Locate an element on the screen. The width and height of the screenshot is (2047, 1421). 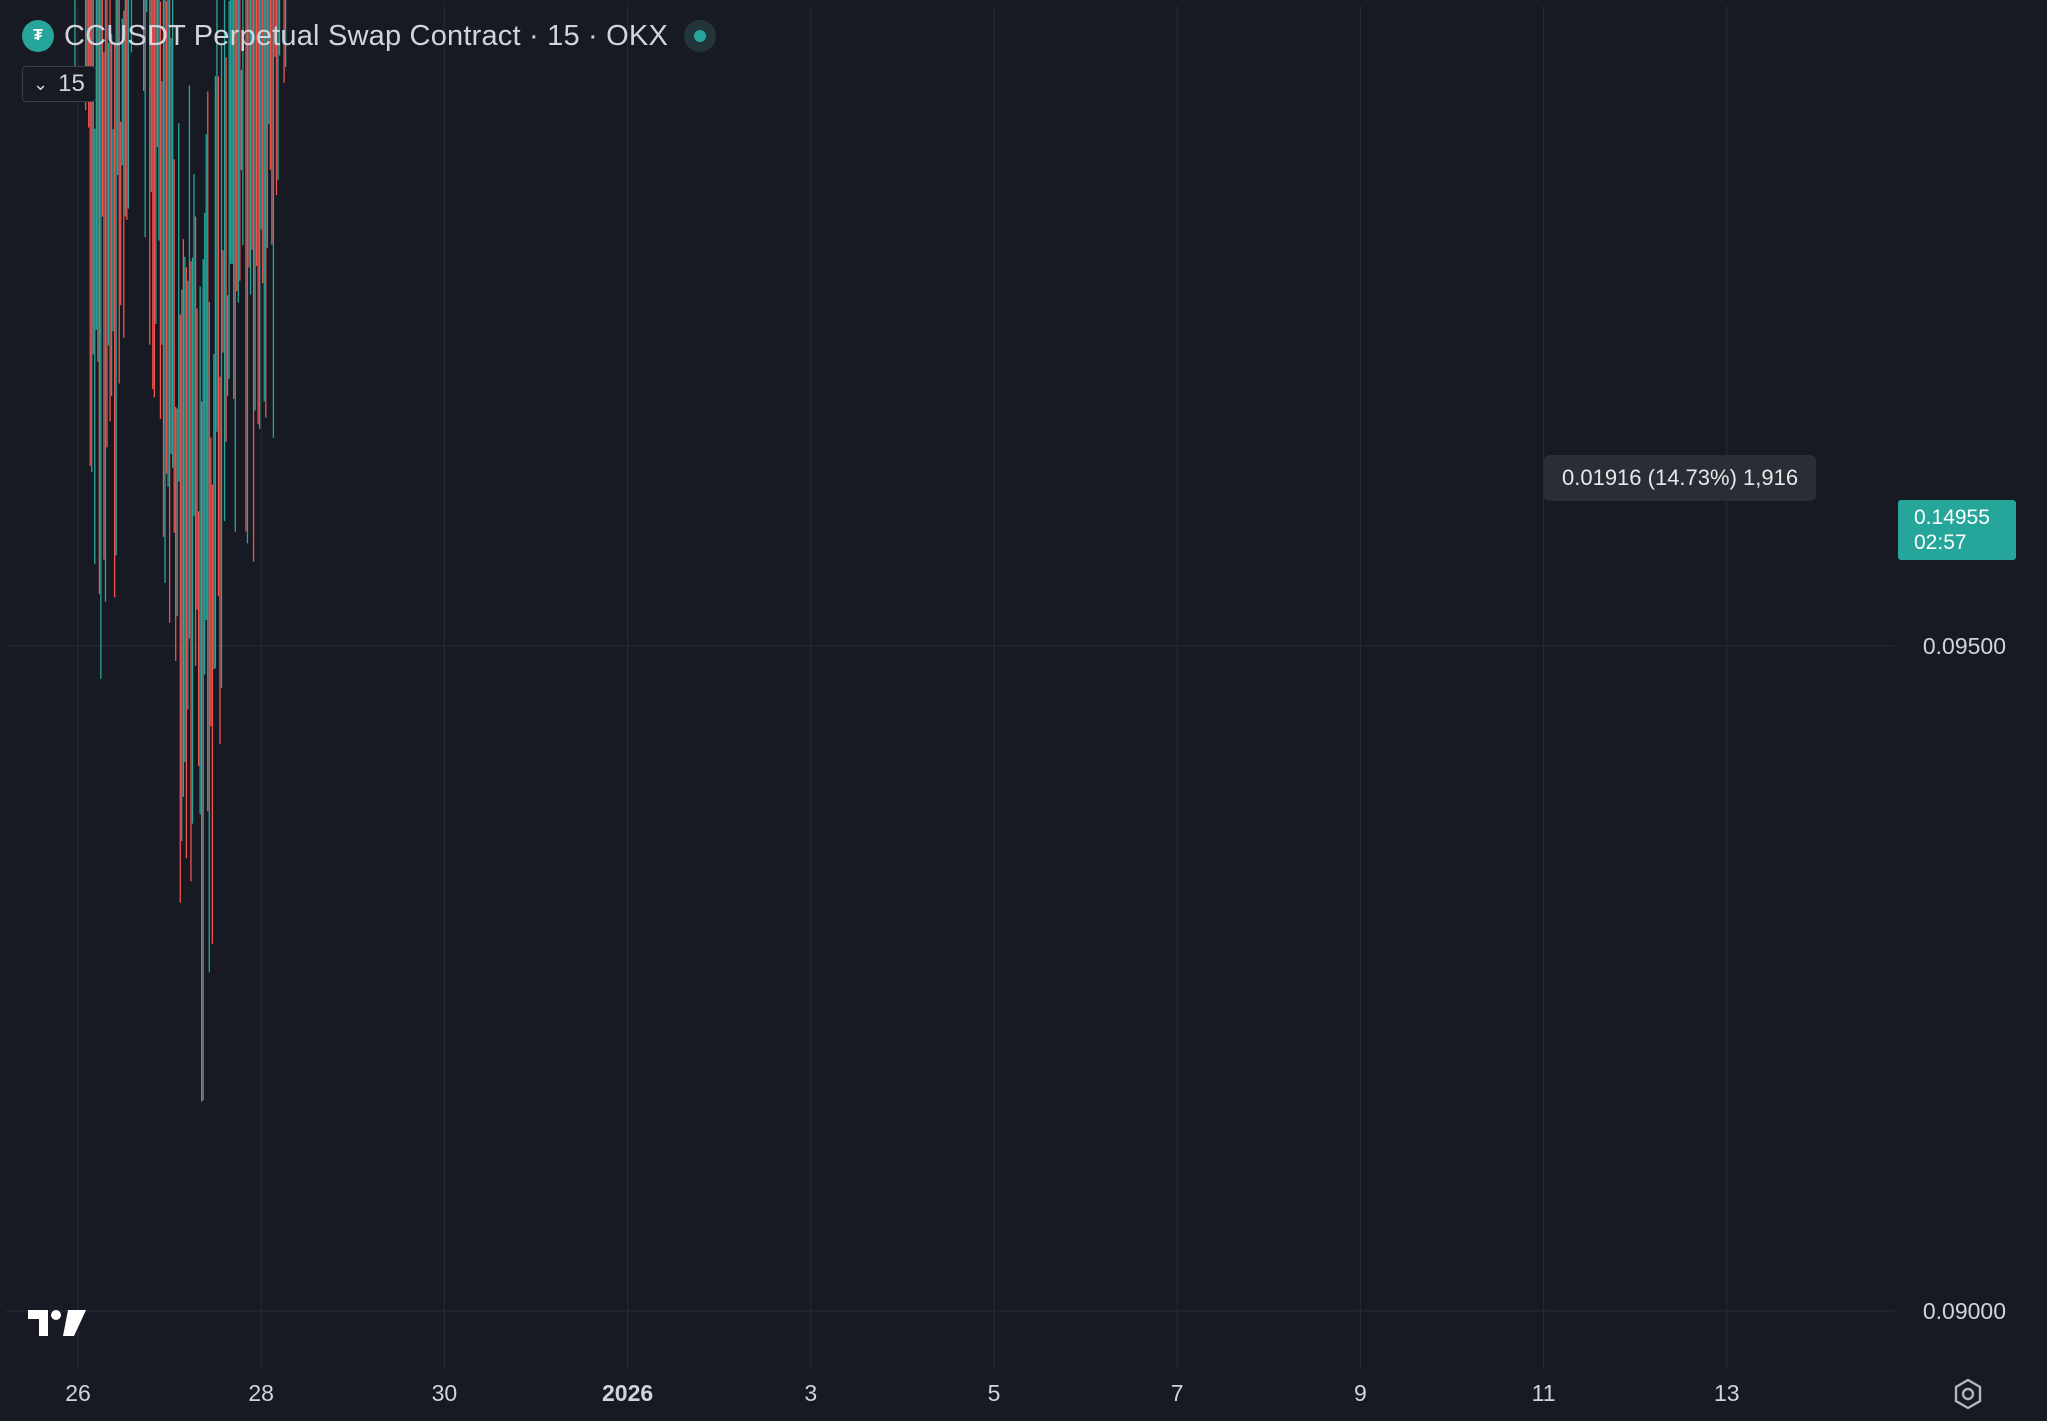
last-price-tag: 0.14955 02:57 is located at coordinates (1957, 530).